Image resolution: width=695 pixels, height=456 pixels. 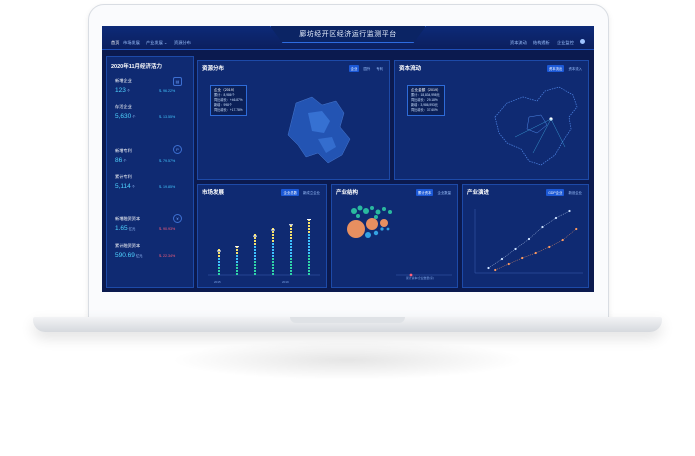 I want to click on tab-gdp: GDP企业, so click(x=555, y=192).